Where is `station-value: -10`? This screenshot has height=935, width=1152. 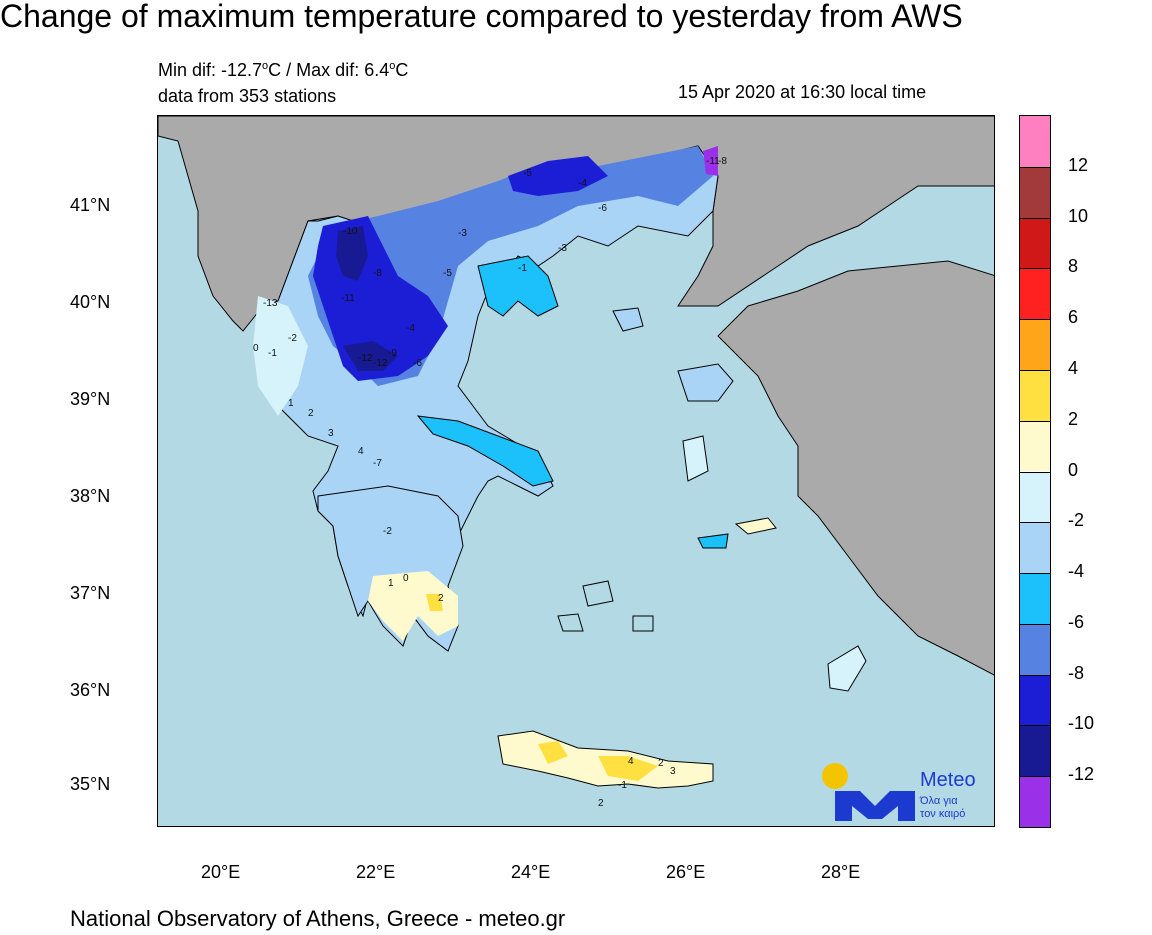
station-value: -10 is located at coordinates (350, 231).